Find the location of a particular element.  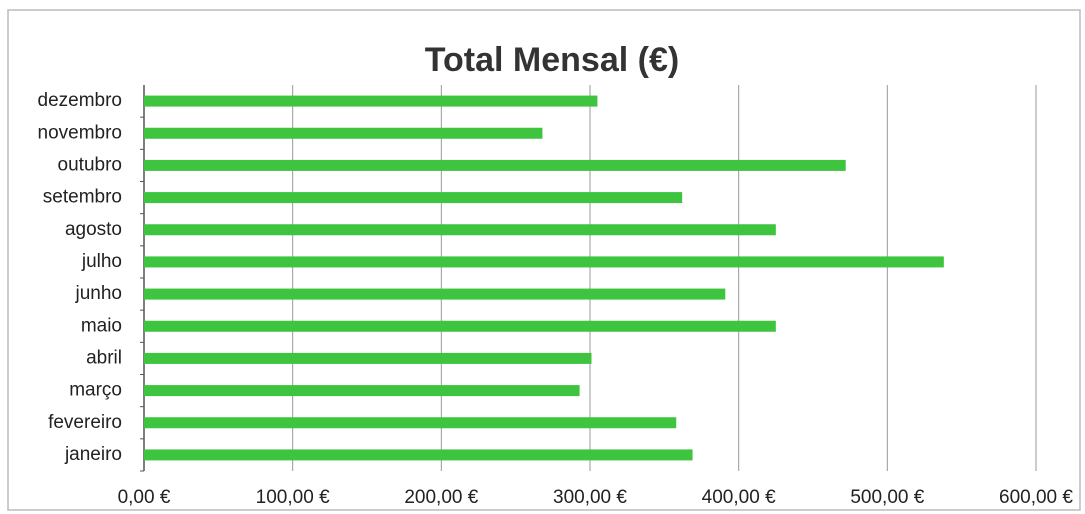

chart-title: Total Mensal (€) is located at coordinates (552, 60).